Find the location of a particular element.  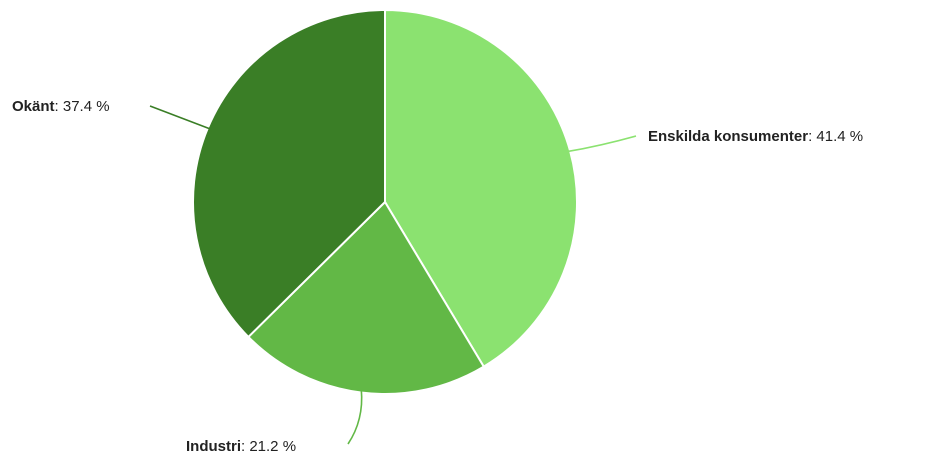

slice-label-value: : 37.4 % is located at coordinates (82, 106).